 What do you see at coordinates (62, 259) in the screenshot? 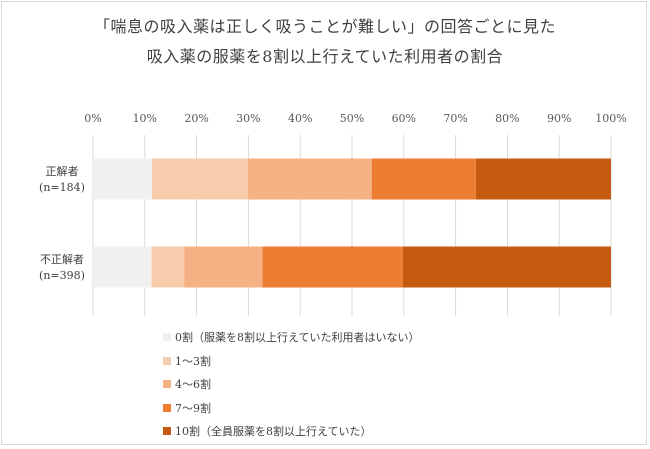
I see `category-label: 不正解者` at bounding box center [62, 259].